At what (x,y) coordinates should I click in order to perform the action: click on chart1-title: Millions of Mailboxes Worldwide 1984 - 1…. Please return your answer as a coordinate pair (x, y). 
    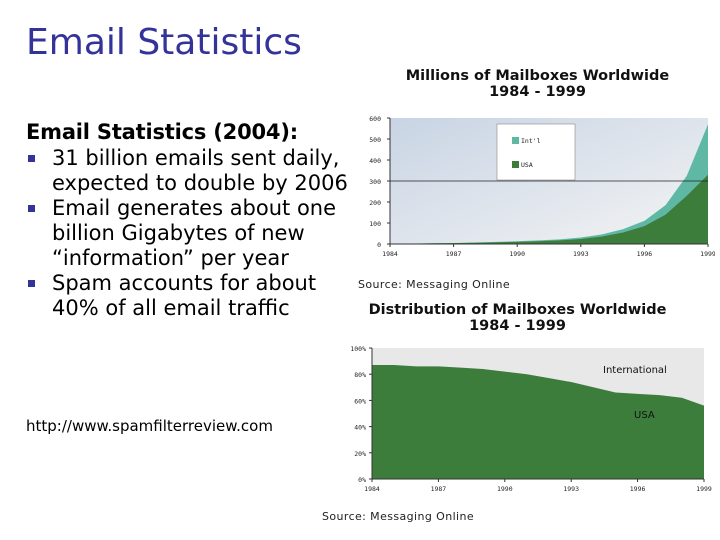
    Looking at the image, I should click on (537, 84).